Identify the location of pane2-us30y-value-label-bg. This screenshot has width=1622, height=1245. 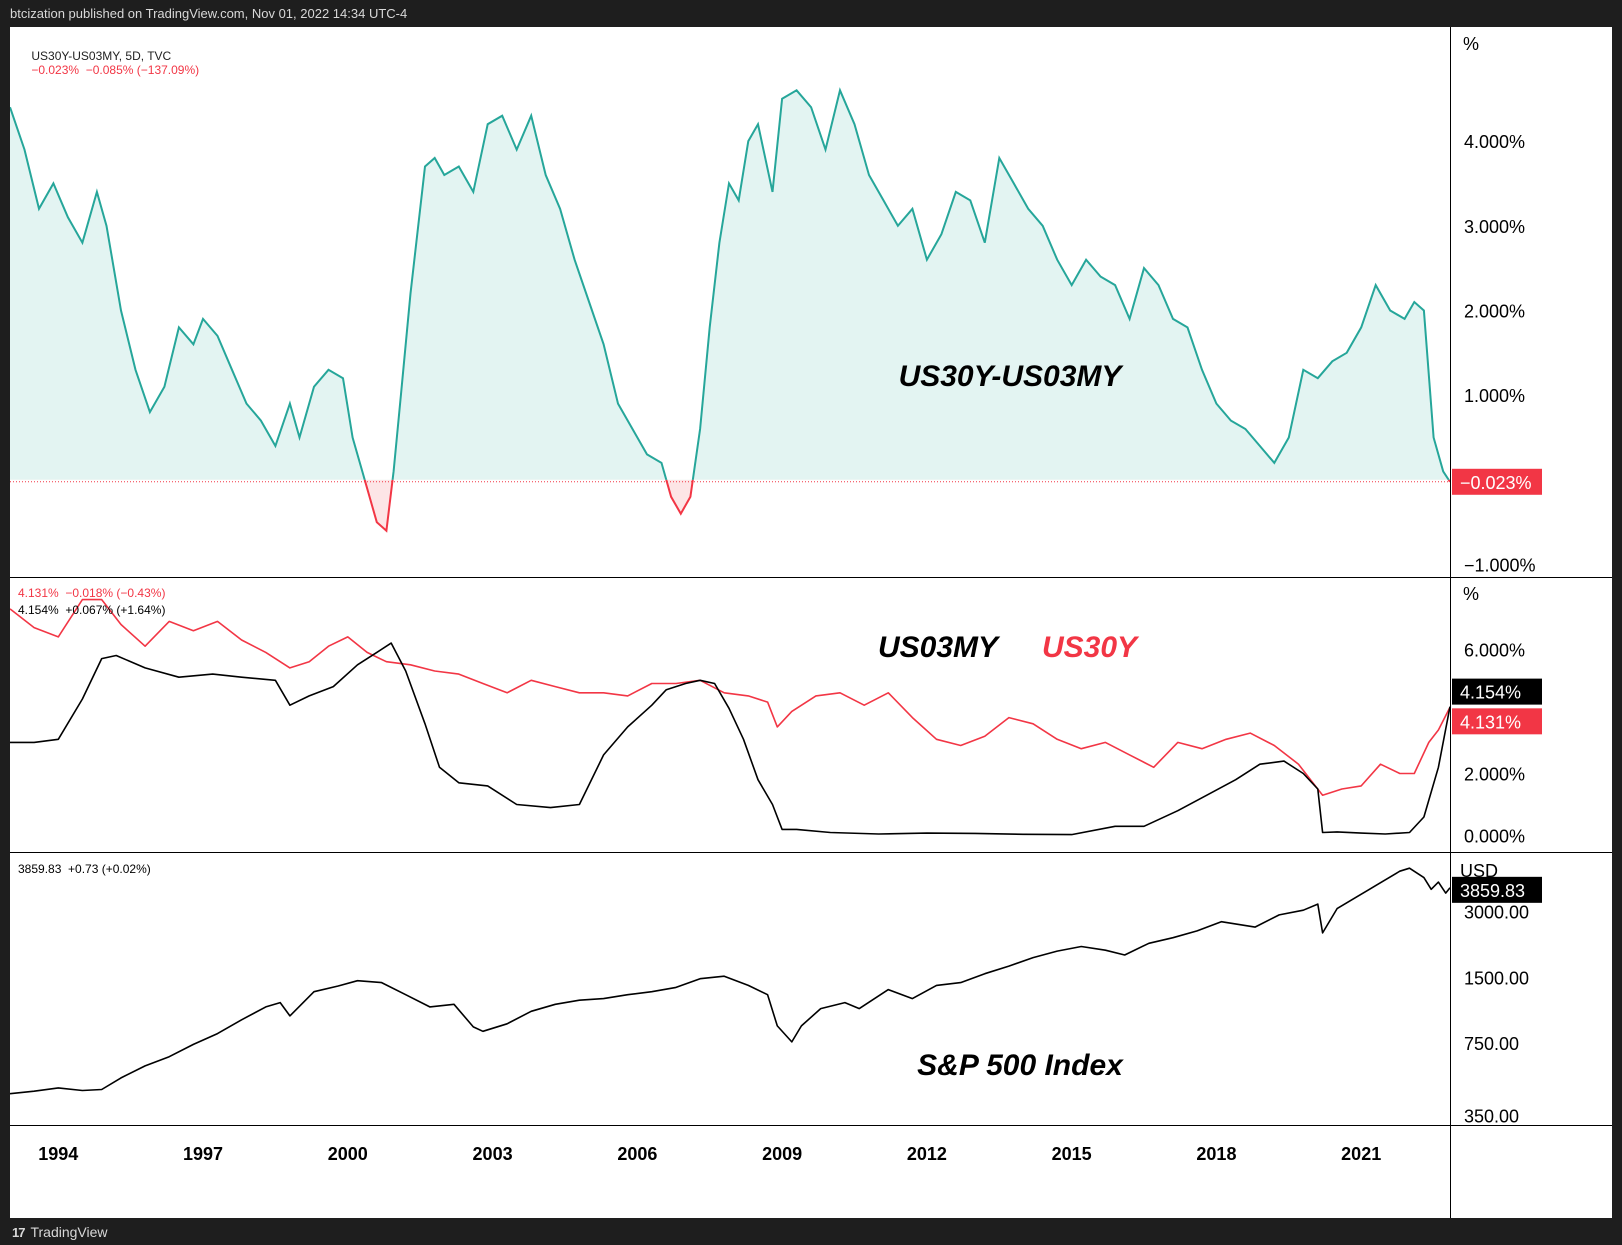
(1497, 721).